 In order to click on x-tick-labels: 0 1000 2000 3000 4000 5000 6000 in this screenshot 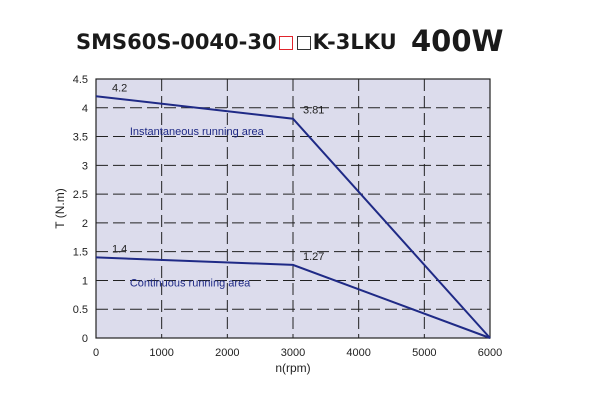, I will do `click(297, 353)`.